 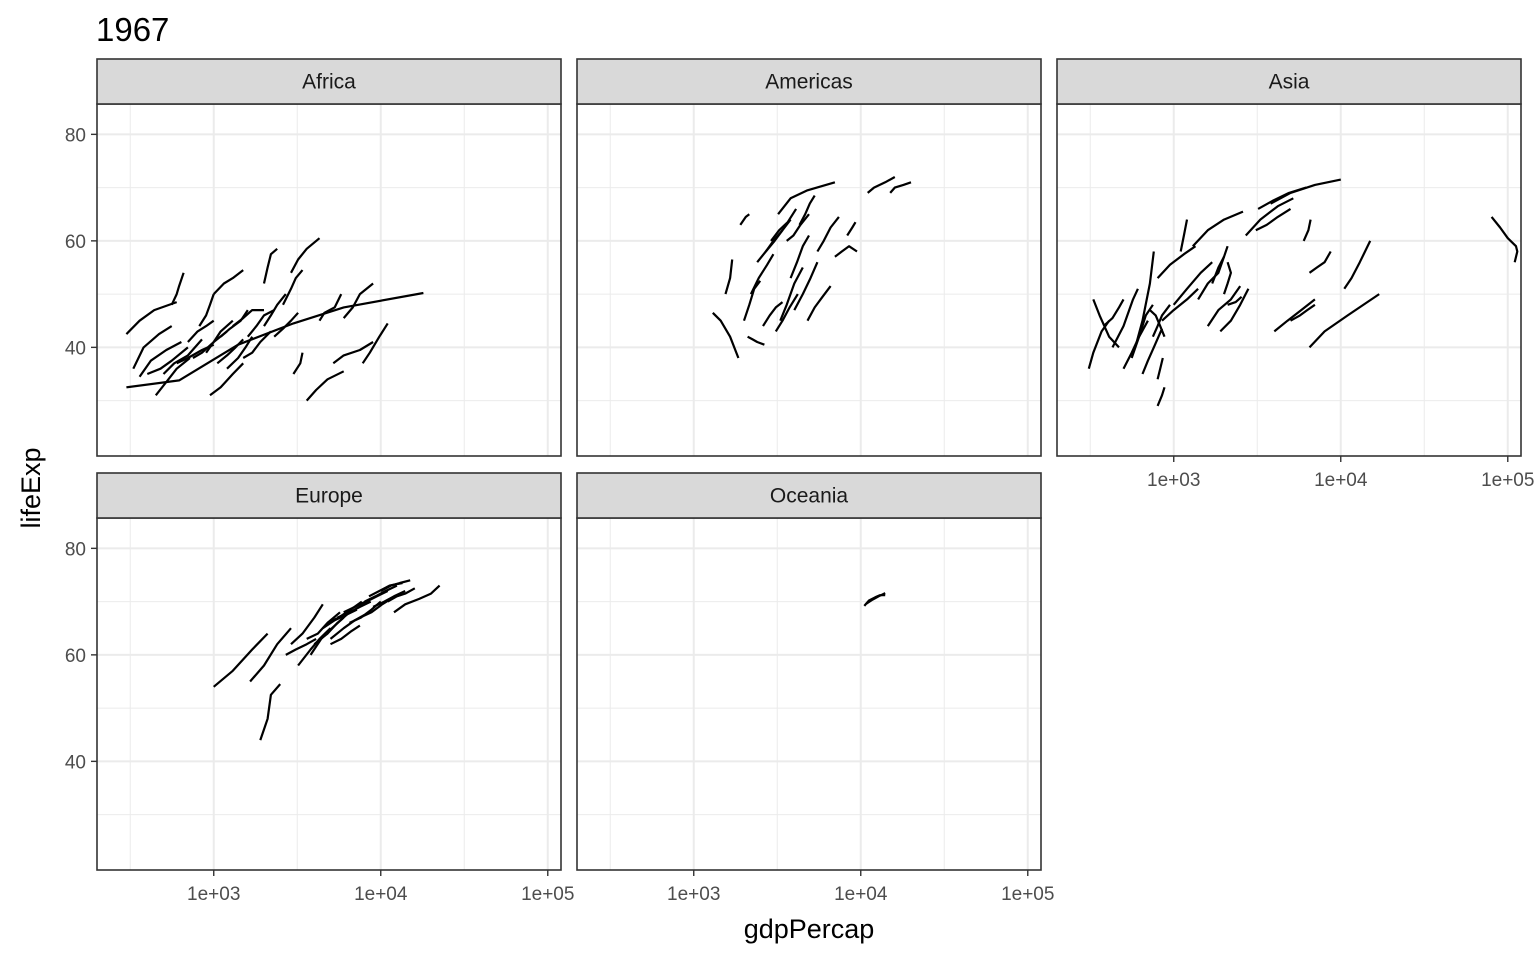 I want to click on x-axis-title: gdpPercap, so click(x=809, y=929).